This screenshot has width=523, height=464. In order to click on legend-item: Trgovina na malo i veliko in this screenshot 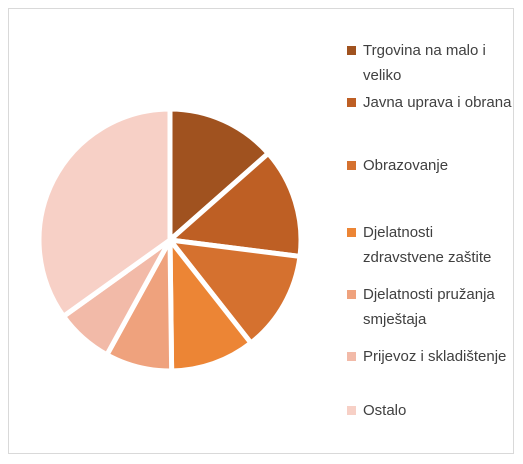, I will do `click(431, 63)`.